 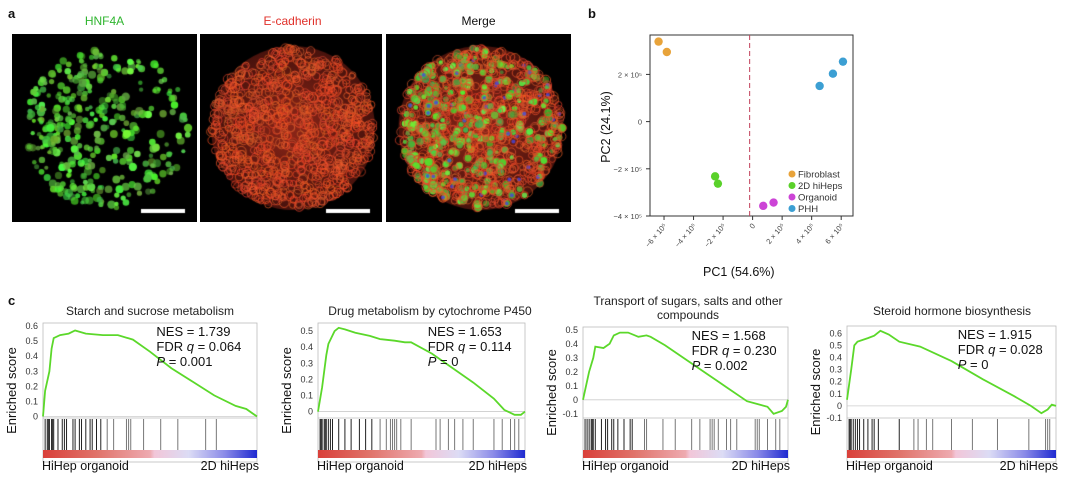 I want to click on pca-y-tick-label: 2 × 10⁵, so click(x=630, y=74).